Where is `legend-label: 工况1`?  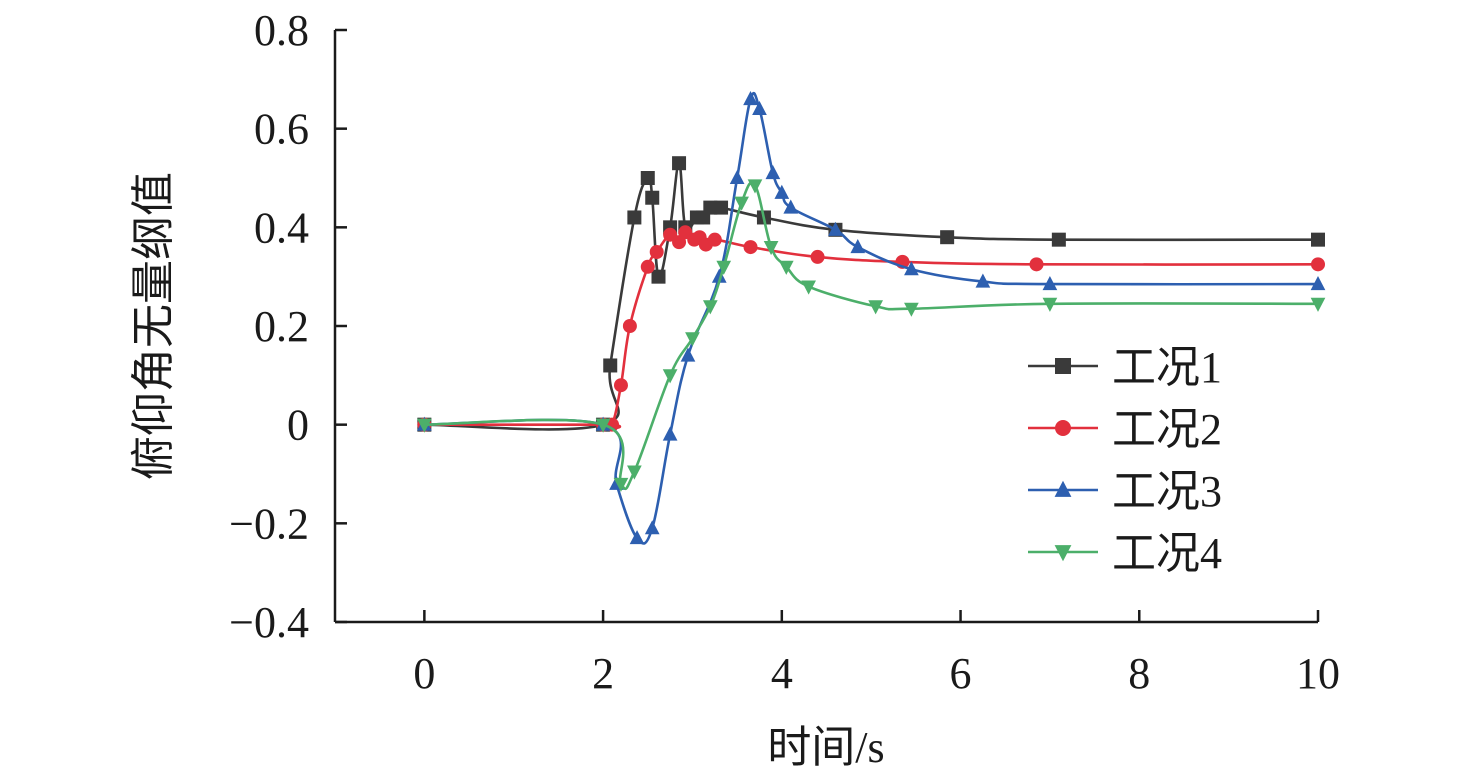 legend-label: 工况1 is located at coordinates (1167, 367).